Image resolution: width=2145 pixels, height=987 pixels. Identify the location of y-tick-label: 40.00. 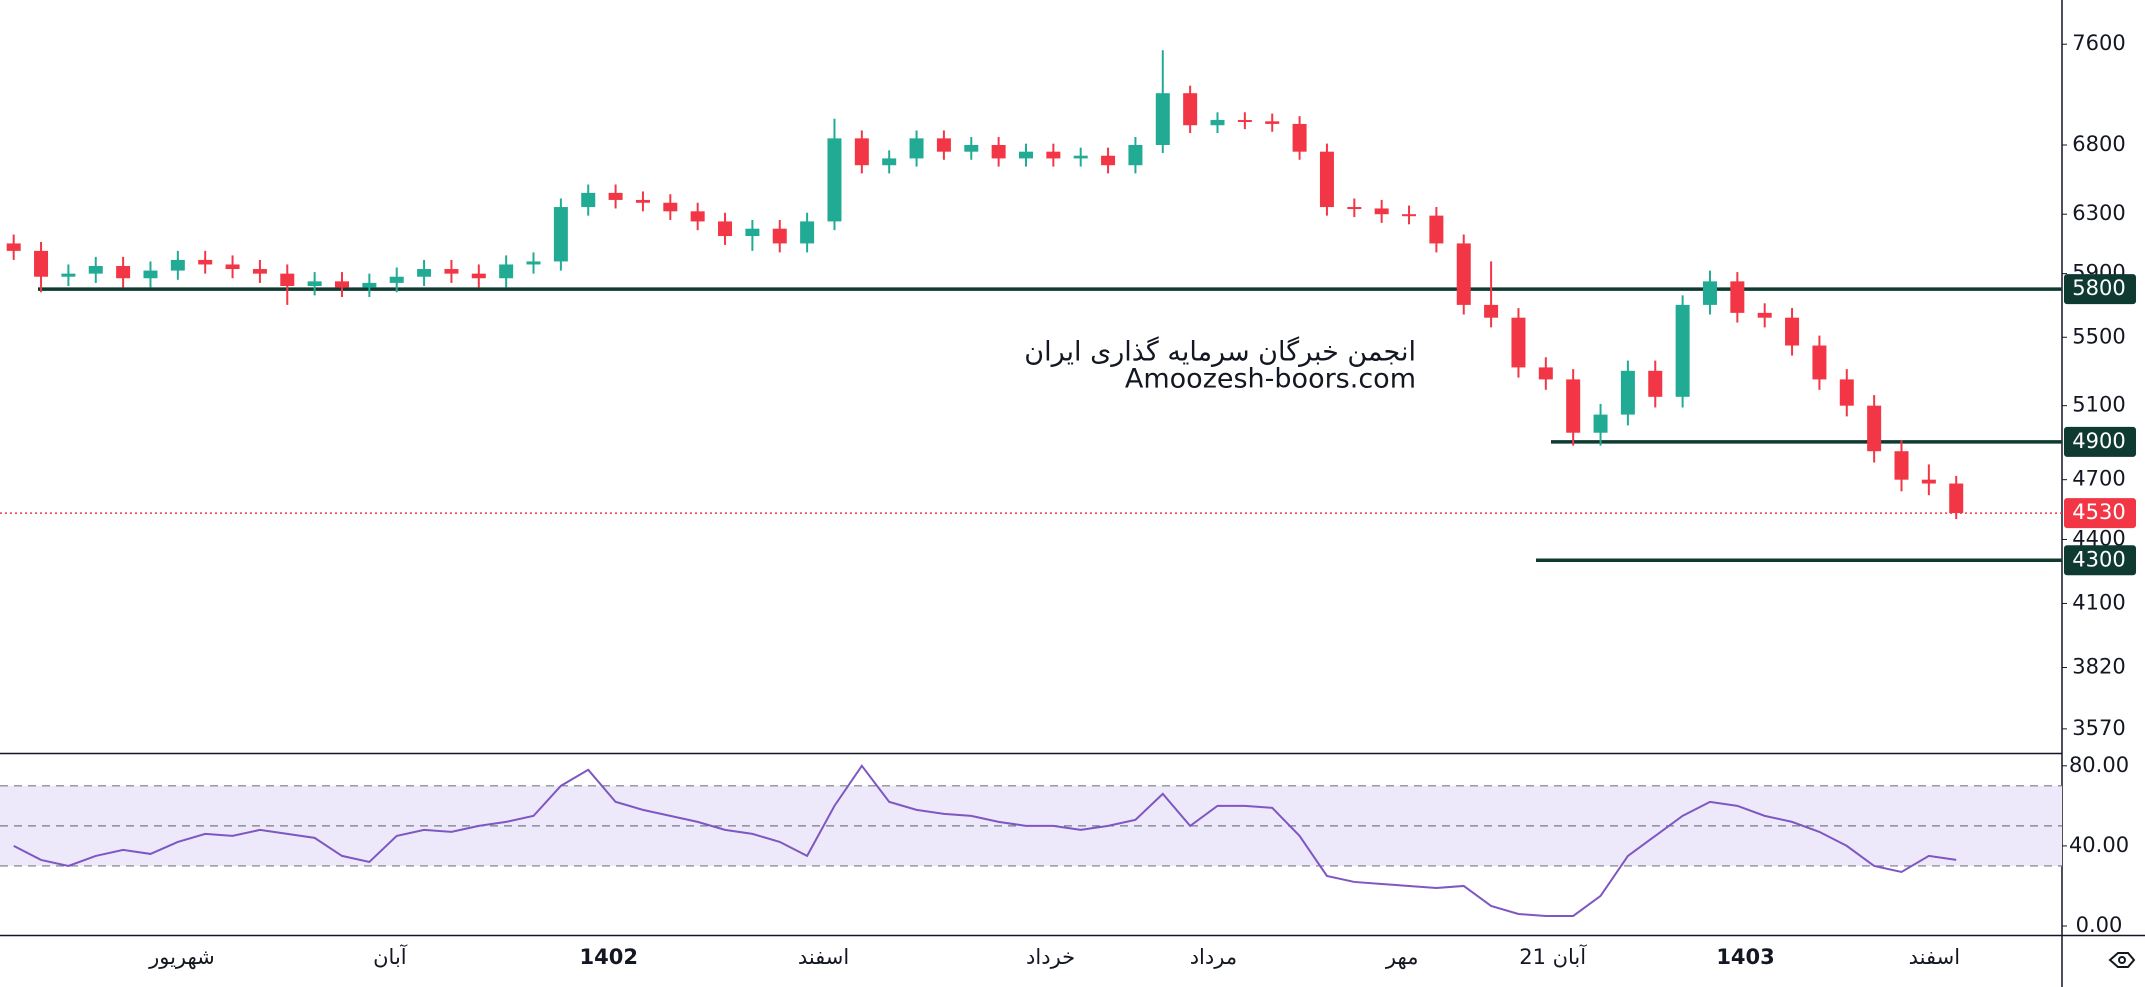
(2099, 845).